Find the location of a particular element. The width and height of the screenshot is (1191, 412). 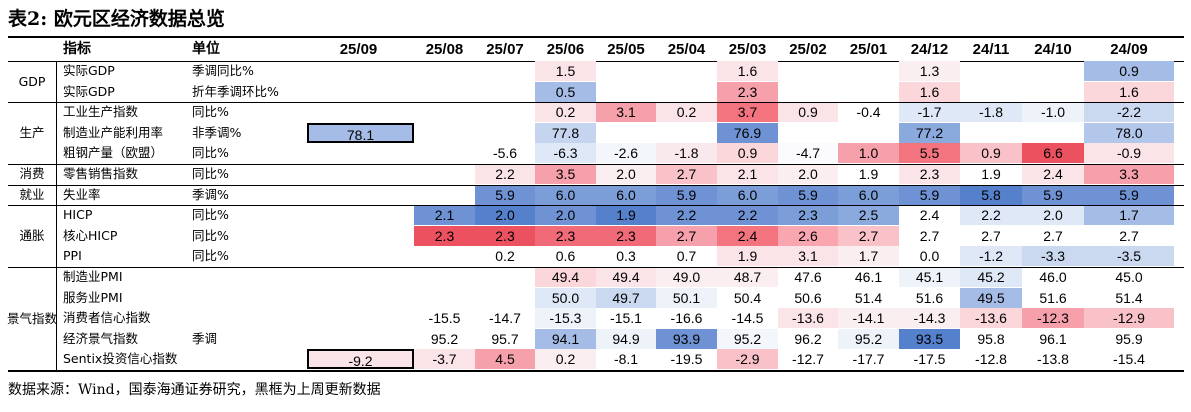

data-cell: -0.4 is located at coordinates (868, 112).